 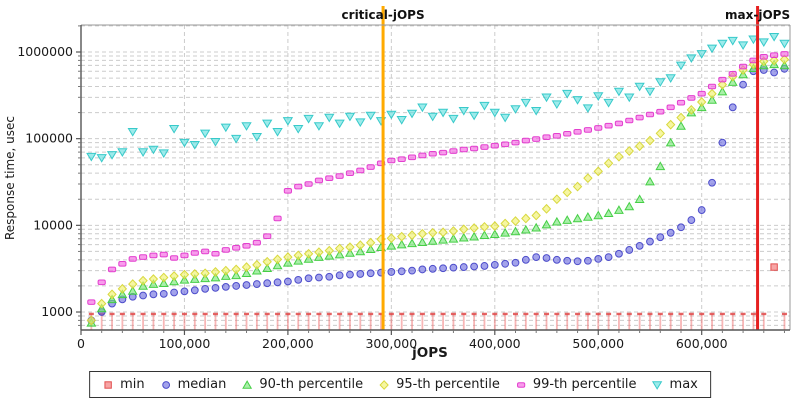 I want to click on legend-item-max: max, so click(x=675, y=384).